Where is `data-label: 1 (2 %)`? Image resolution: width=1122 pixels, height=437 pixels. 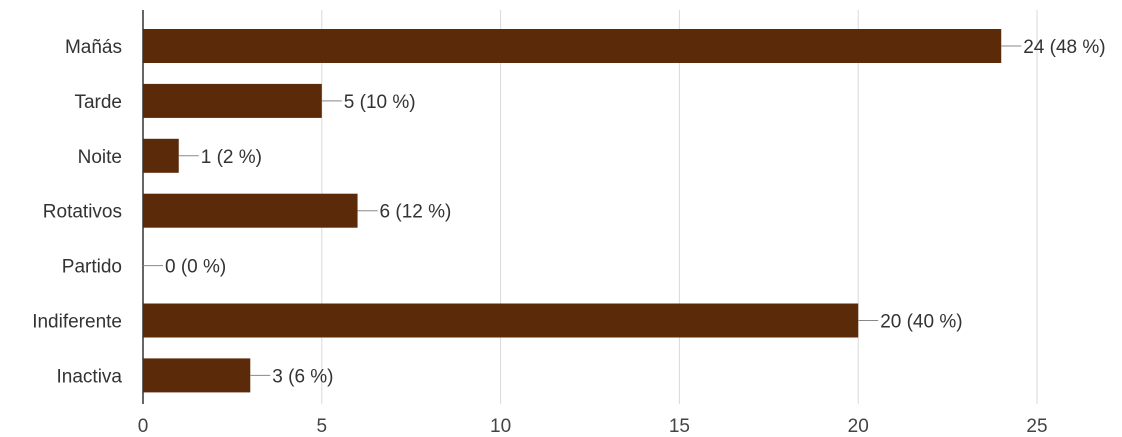
data-label: 1 (2 %) is located at coordinates (231, 157).